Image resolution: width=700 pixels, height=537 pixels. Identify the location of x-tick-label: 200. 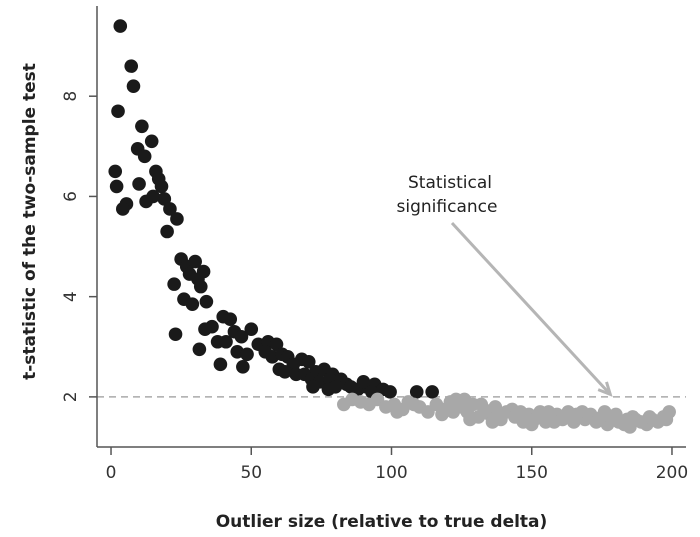
(672, 473).